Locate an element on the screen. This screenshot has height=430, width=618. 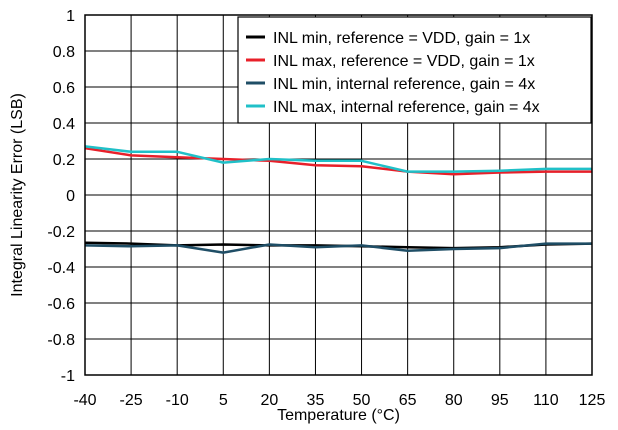
legend-label: INL max, internal reference, gain = 4x is located at coordinates (406, 107).